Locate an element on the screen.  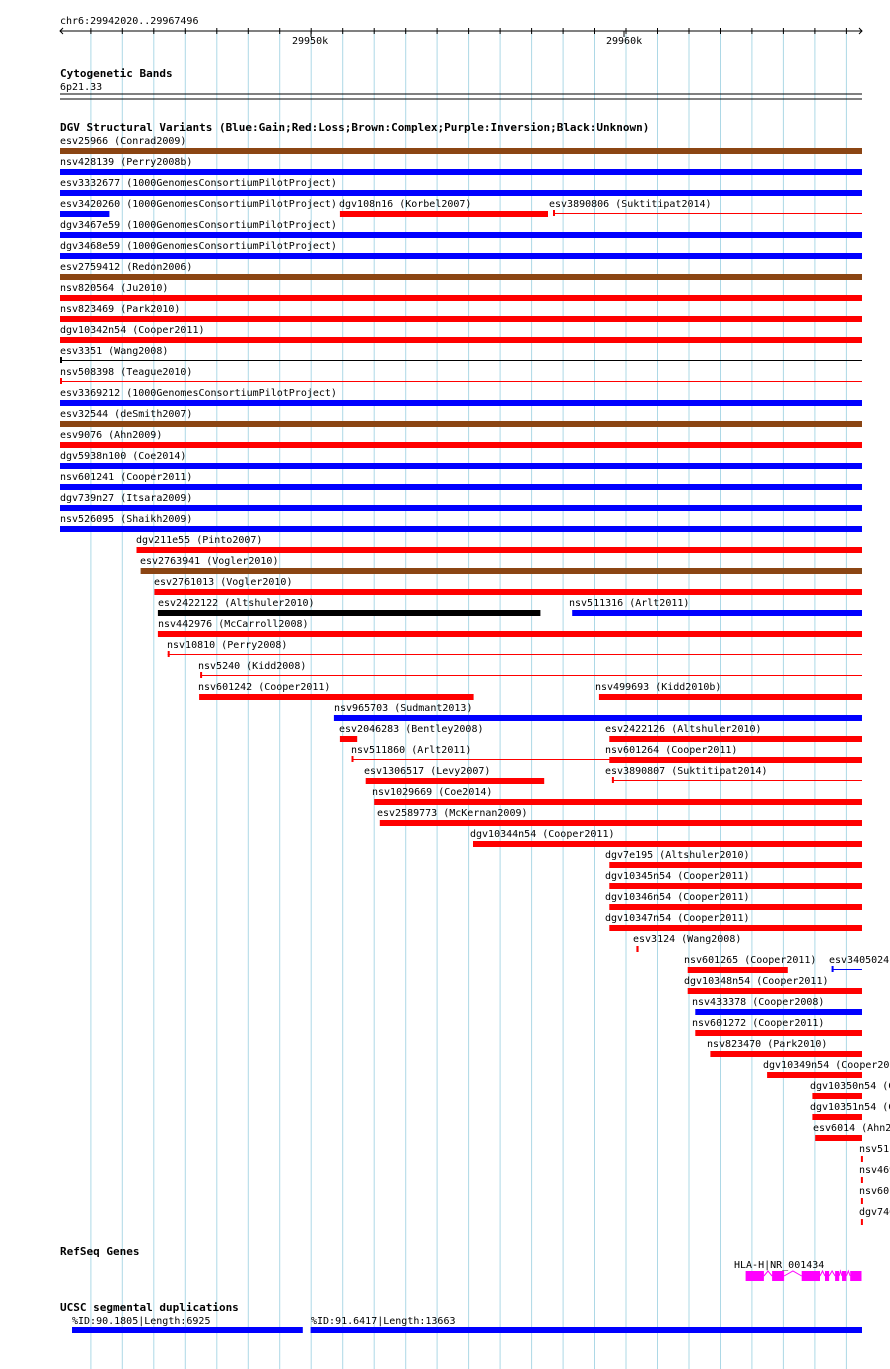
variant-feature: nsv820564 (Ju2010) is located at coordinates (461, 292).